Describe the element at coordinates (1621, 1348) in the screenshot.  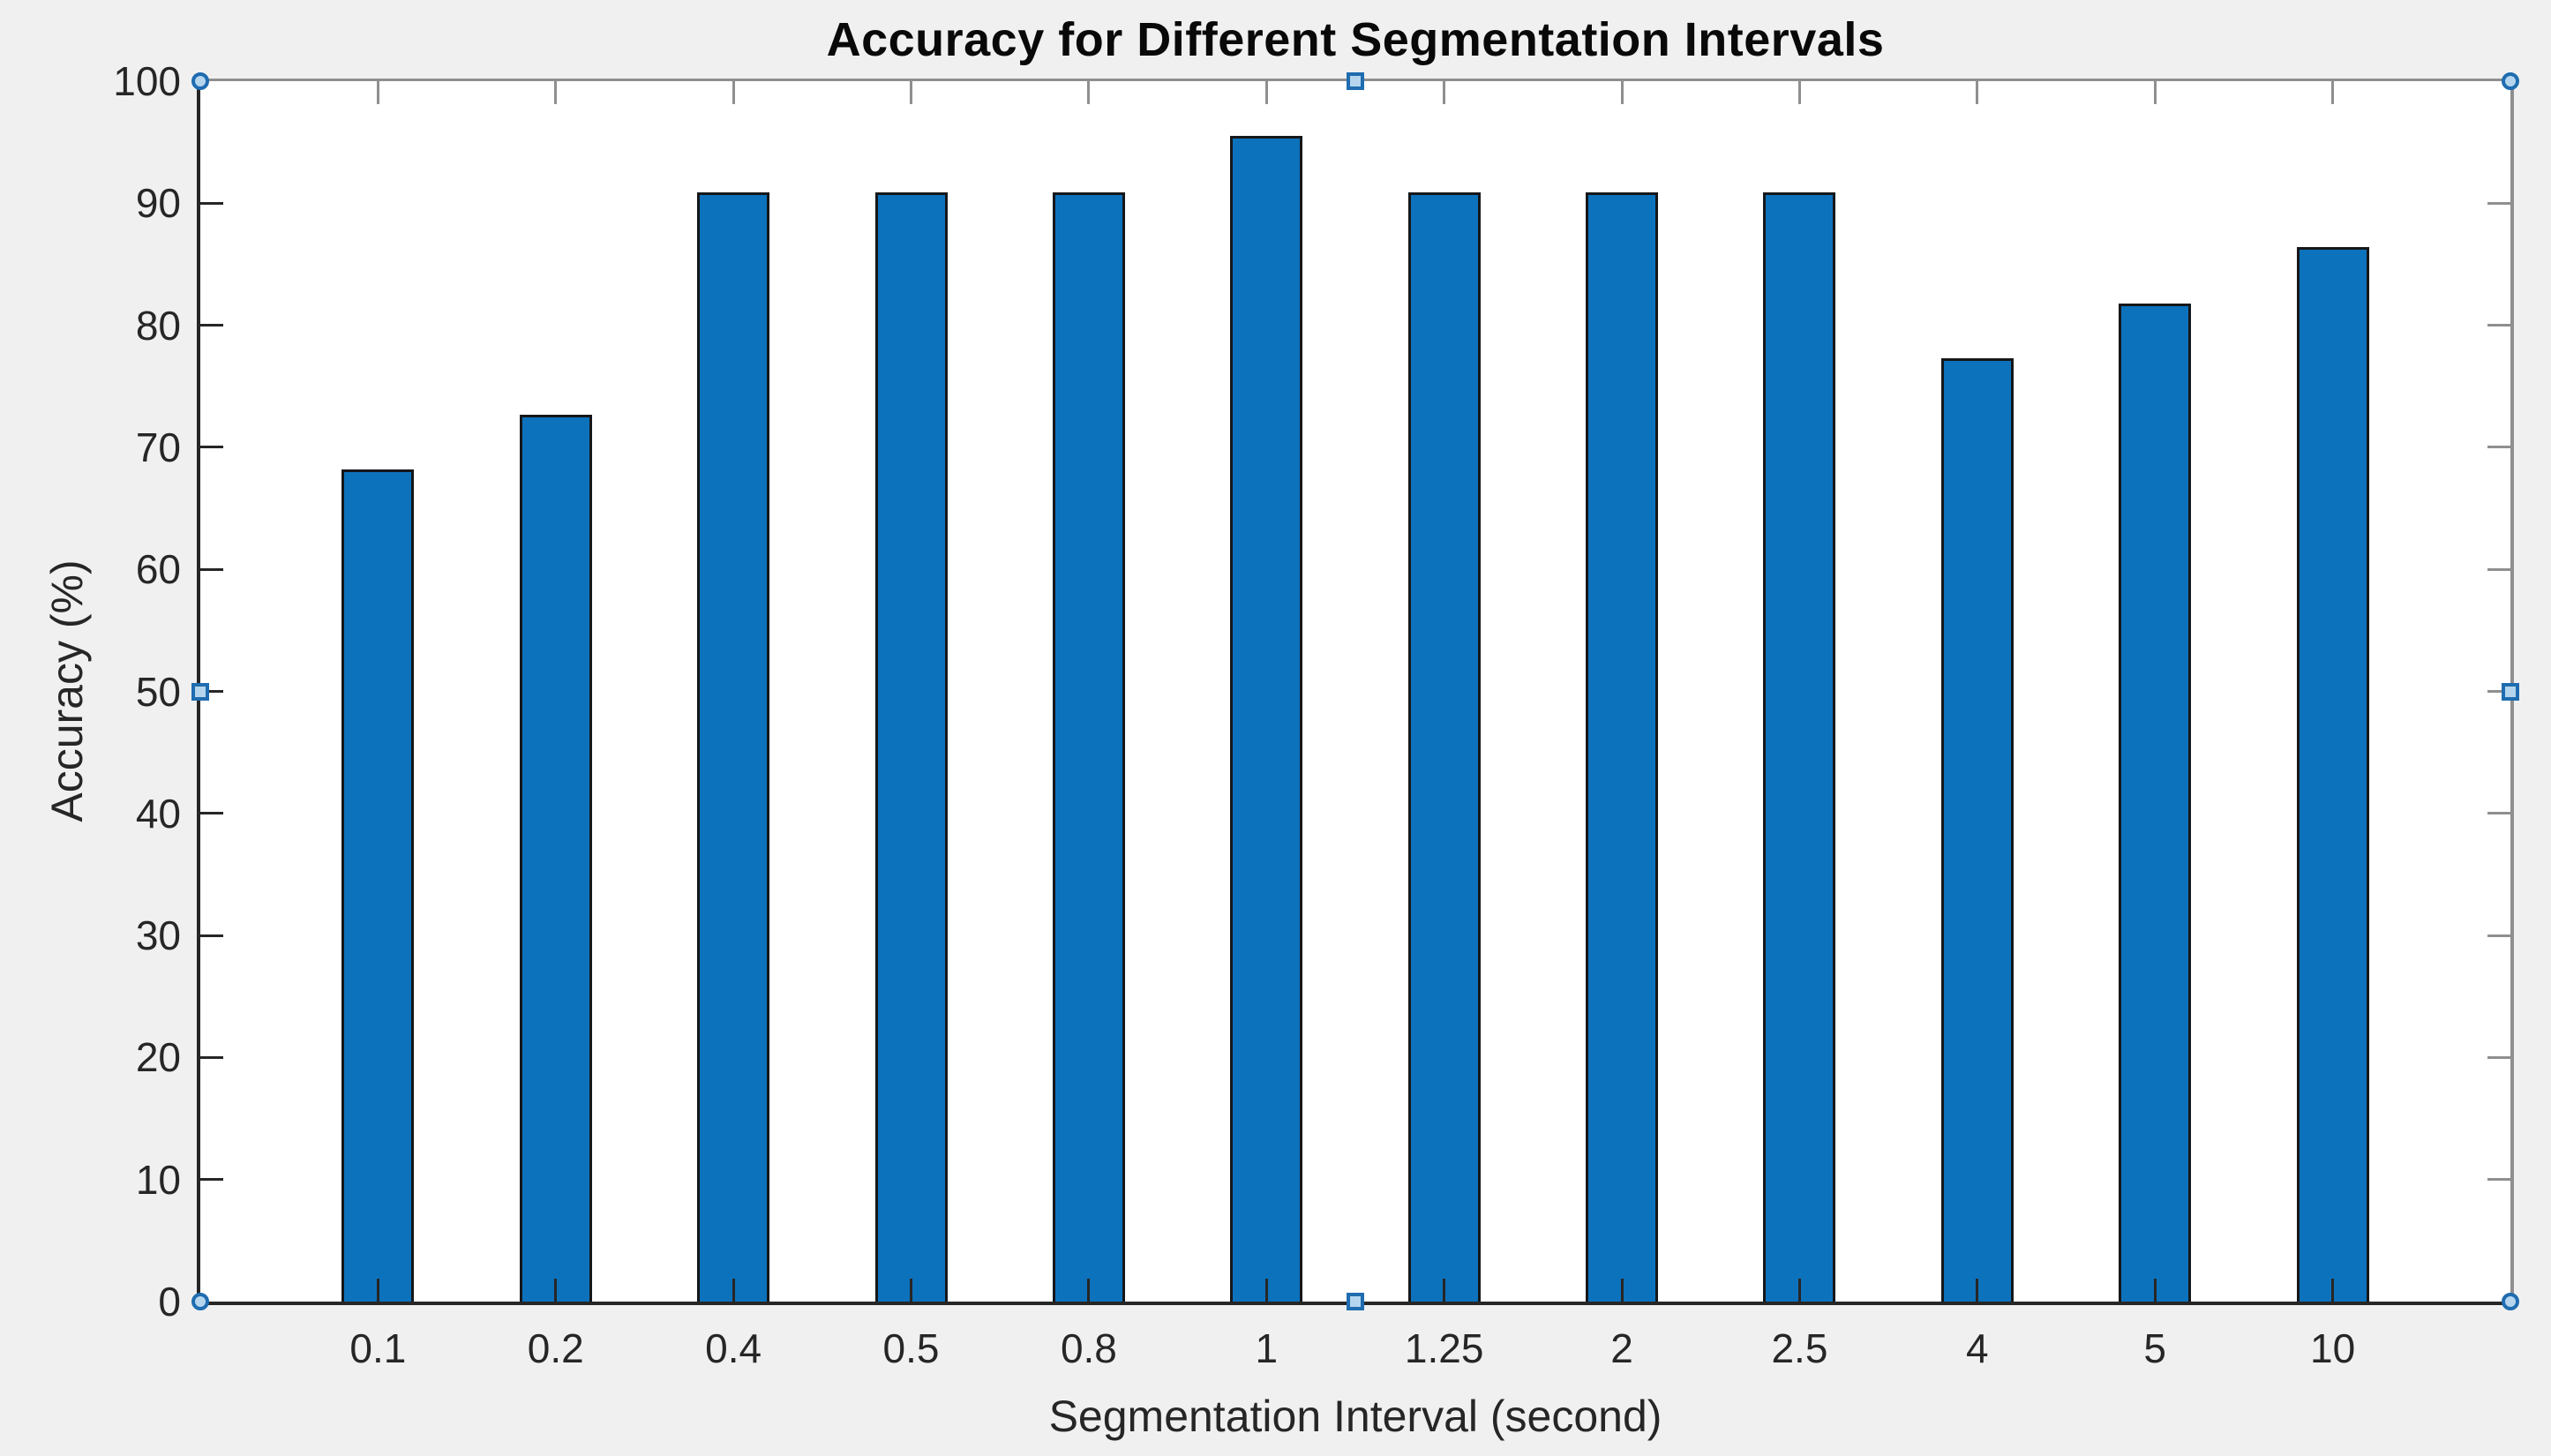
I see `x-tick-label: 2` at that location.